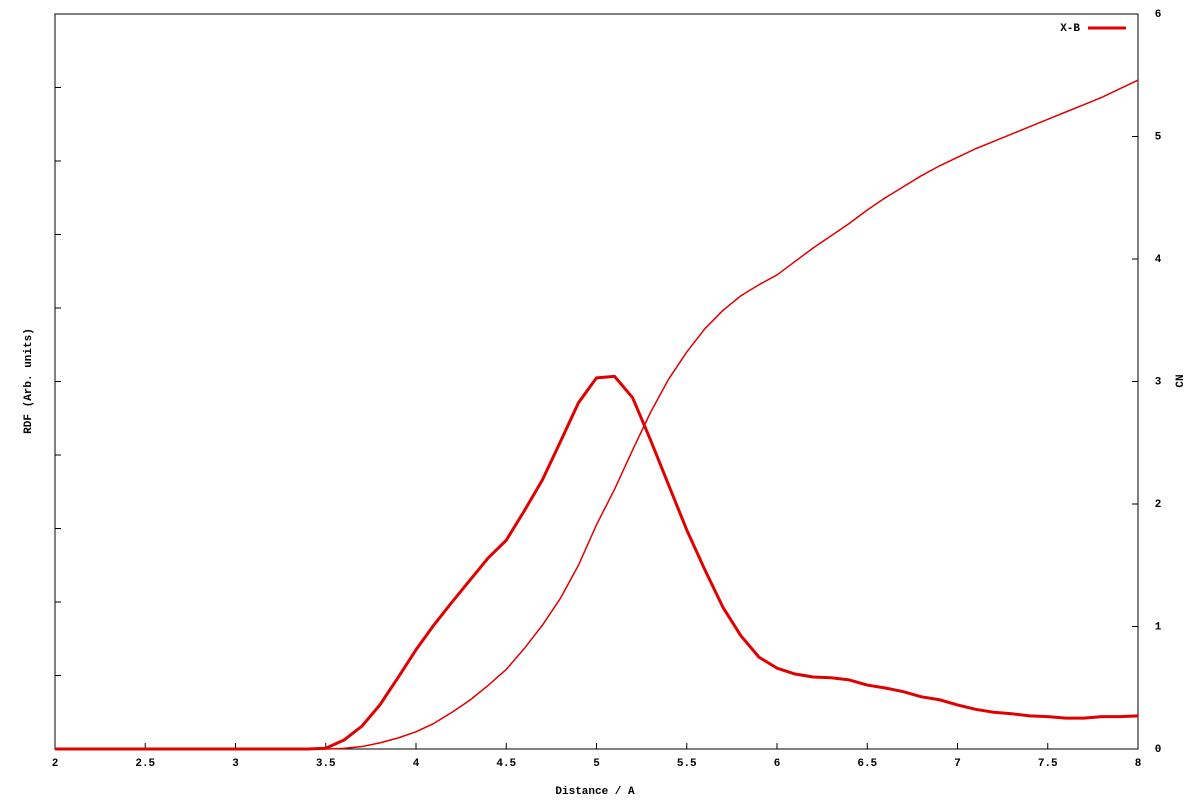  What do you see at coordinates (1158, 505) in the screenshot?
I see `y2-tick-label: 2` at bounding box center [1158, 505].